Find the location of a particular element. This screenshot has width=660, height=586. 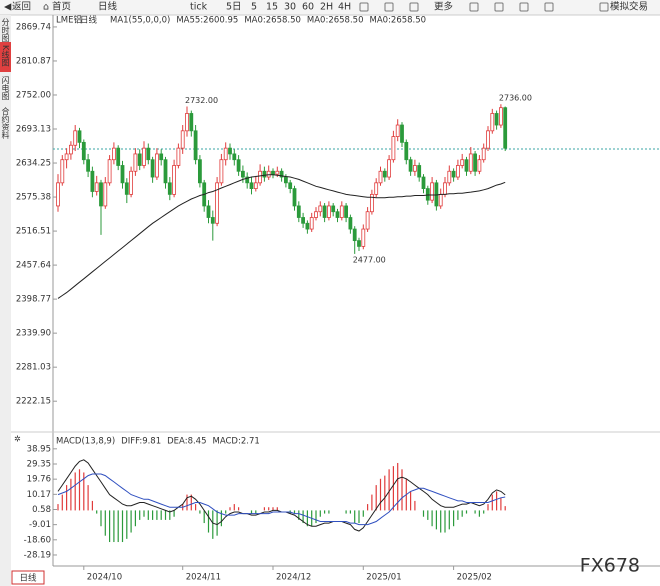

toolbar-button: 更多 is located at coordinates (443, 7).